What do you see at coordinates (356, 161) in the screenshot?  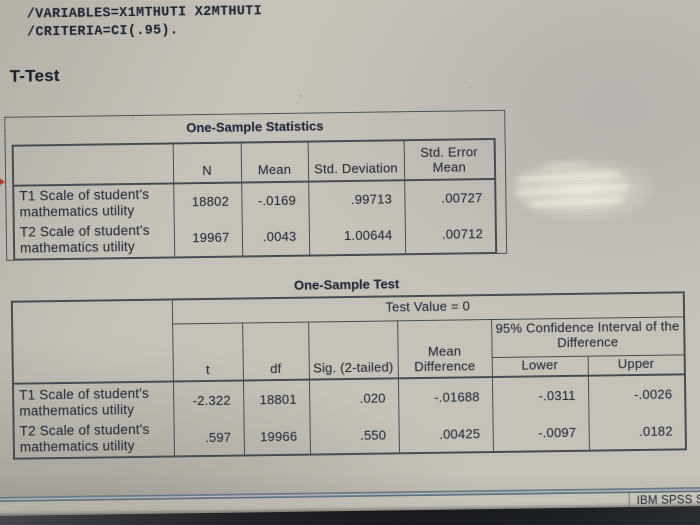 I see `stats-col-header-std-deviation: Std. Deviation` at bounding box center [356, 161].